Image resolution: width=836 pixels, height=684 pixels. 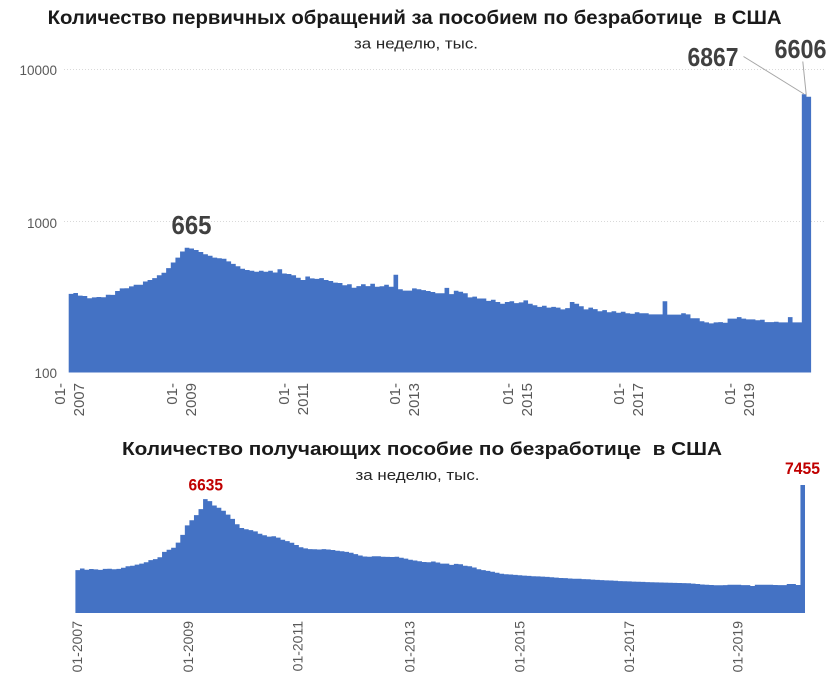 I want to click on svg-text: 1000, so click(x=42, y=223).